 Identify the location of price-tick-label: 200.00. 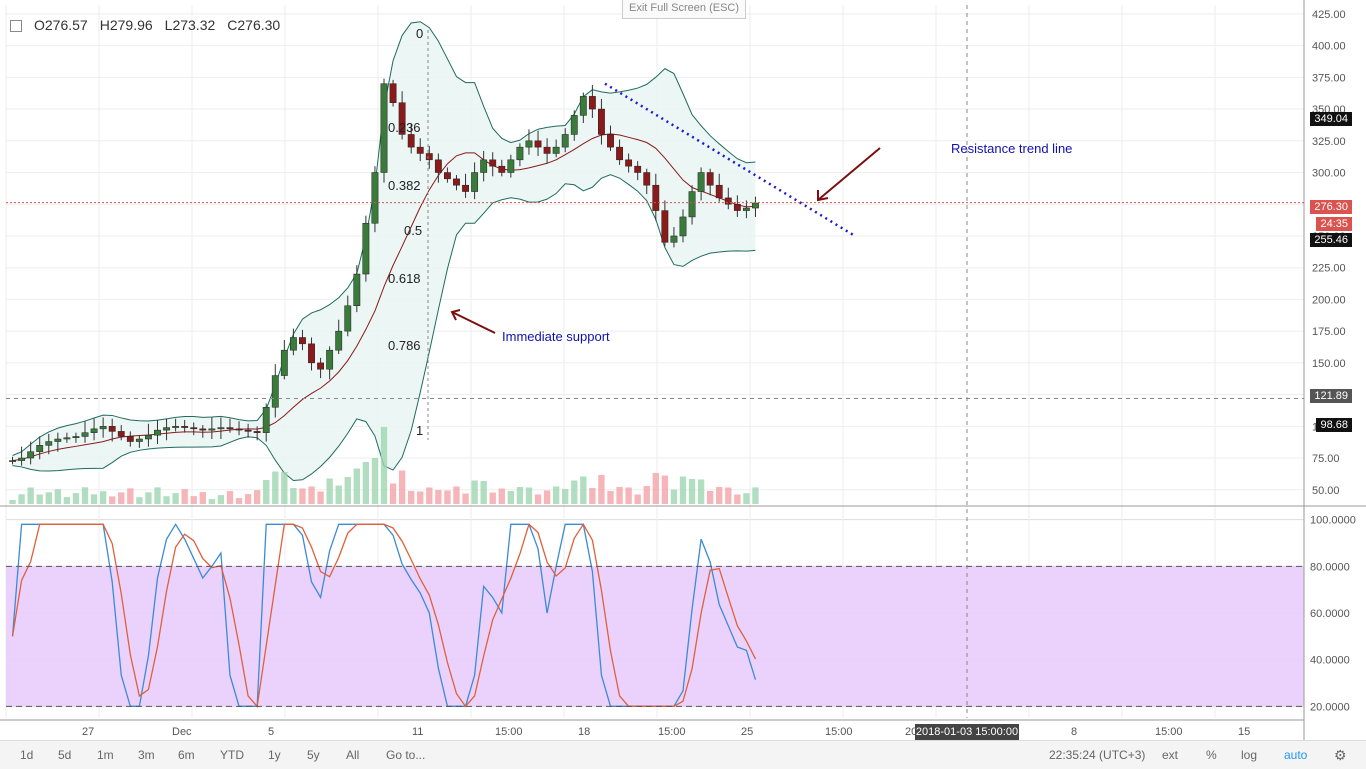
(1329, 300).